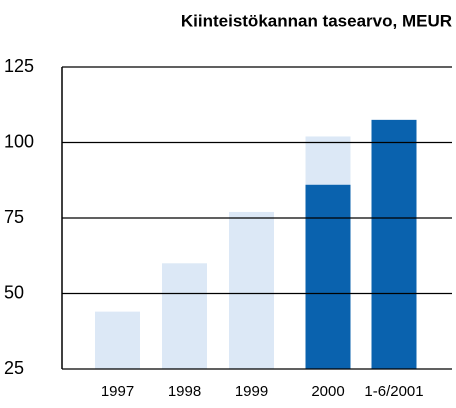  I want to click on y-tick-label: 100, so click(19, 141).